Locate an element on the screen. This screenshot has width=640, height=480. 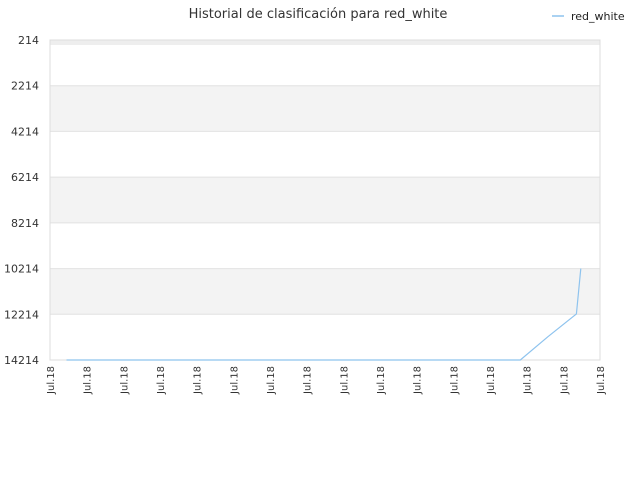
y-tick-label: 10214 is located at coordinates (21, 269).